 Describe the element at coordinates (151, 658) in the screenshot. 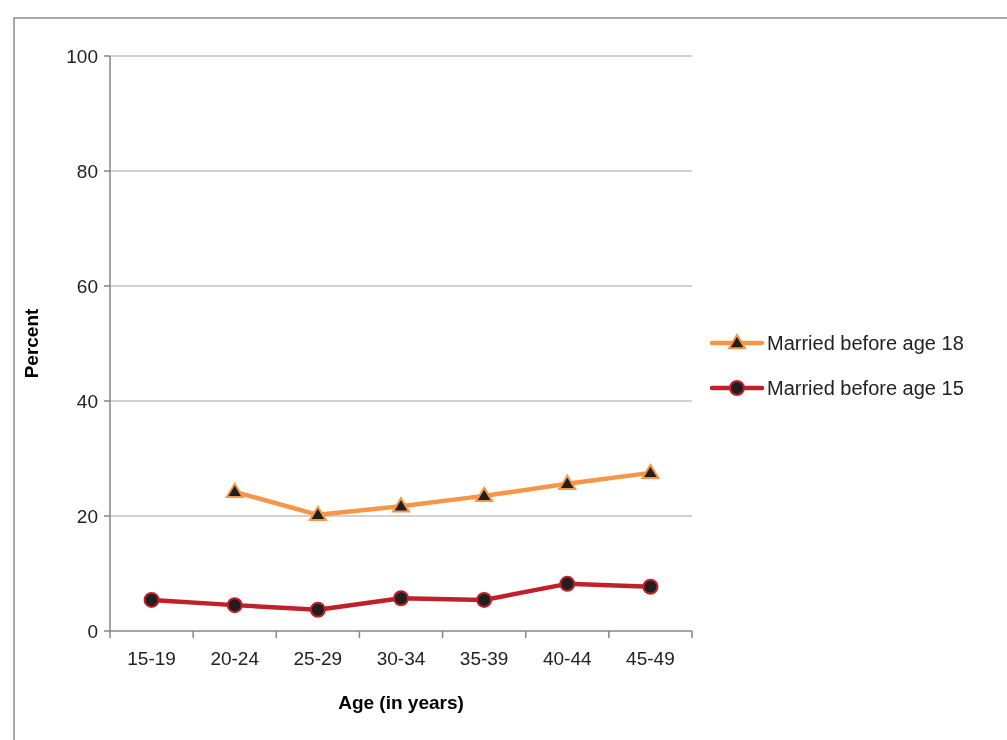

I see `x-tick-label: 15-19` at that location.